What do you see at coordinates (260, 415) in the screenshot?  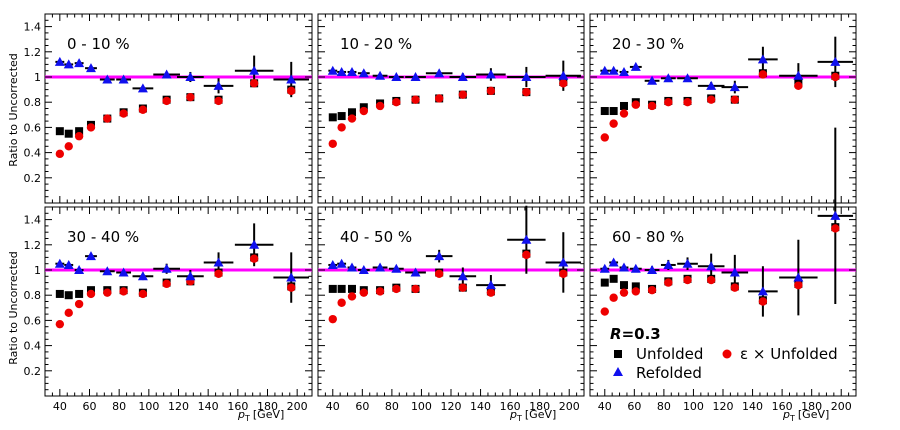 I see `x-axis-title-1: pT [GeV]` at bounding box center [260, 415].